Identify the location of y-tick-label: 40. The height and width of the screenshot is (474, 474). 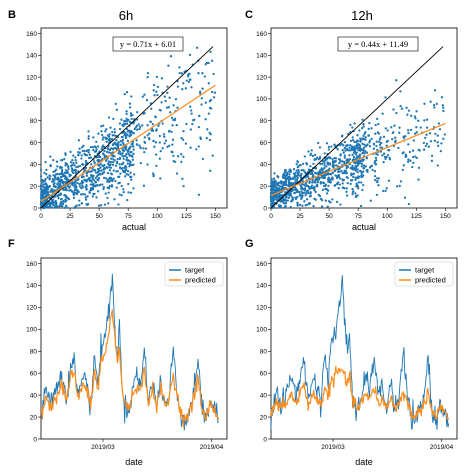
(264, 165).